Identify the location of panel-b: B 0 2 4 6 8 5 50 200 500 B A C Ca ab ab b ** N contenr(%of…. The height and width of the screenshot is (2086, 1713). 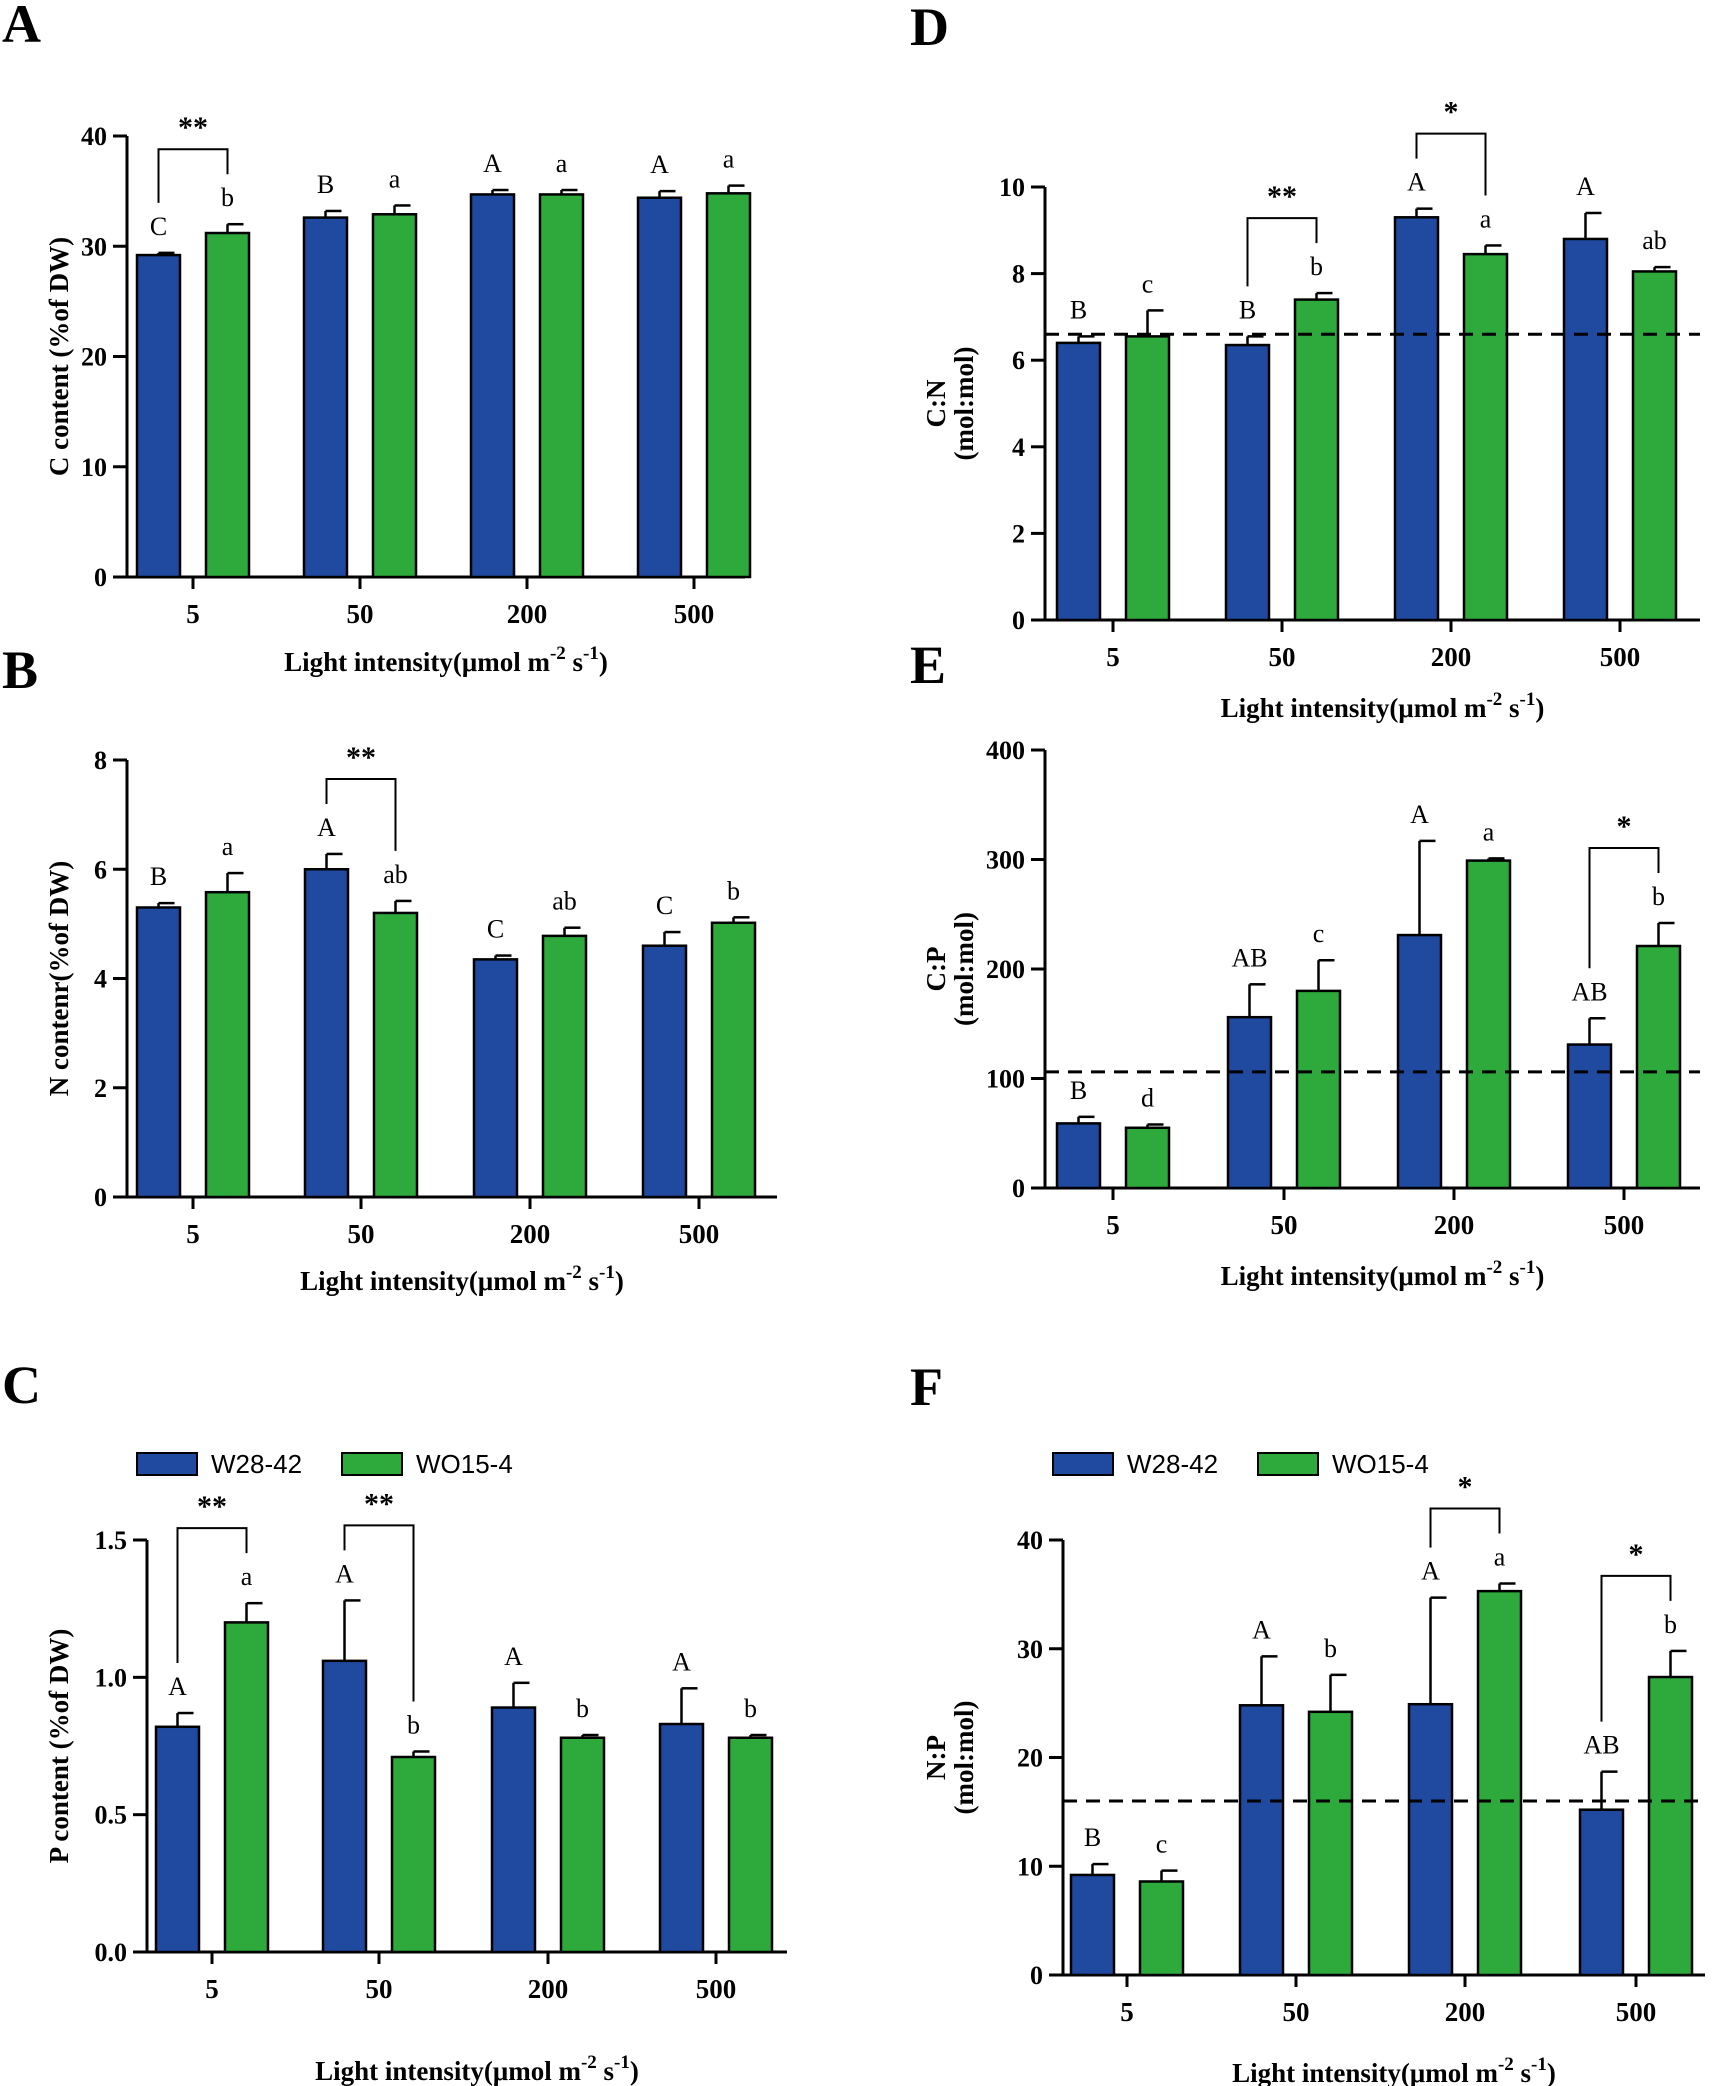
(389, 968).